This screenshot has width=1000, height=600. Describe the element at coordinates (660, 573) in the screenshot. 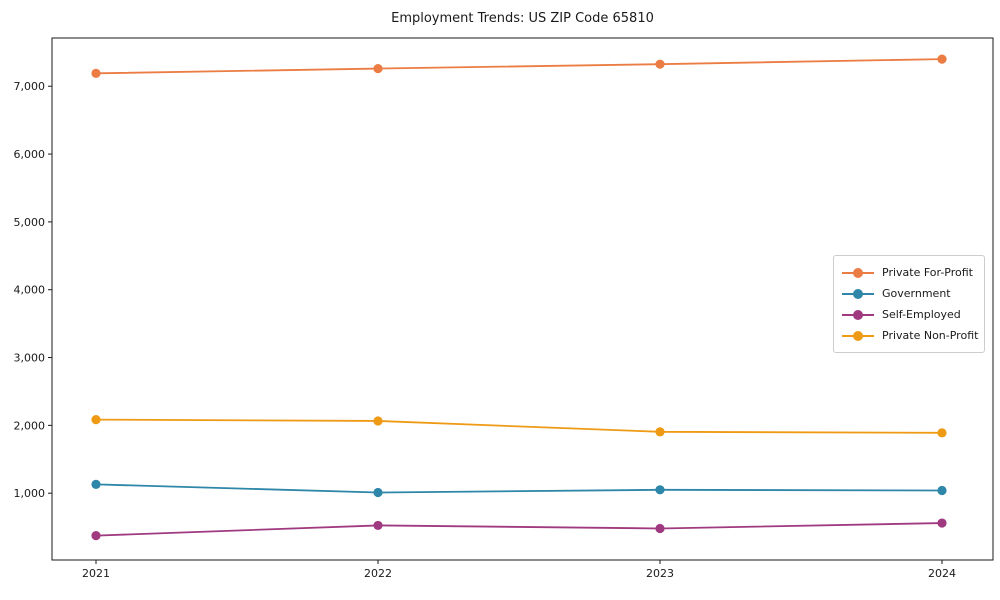

I see `x-tick-label: 2023` at that location.